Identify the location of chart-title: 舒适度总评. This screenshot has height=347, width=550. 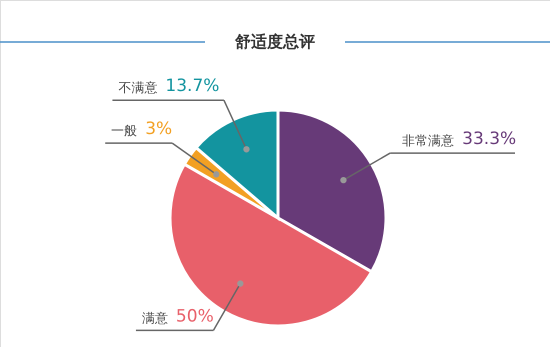
(274, 41).